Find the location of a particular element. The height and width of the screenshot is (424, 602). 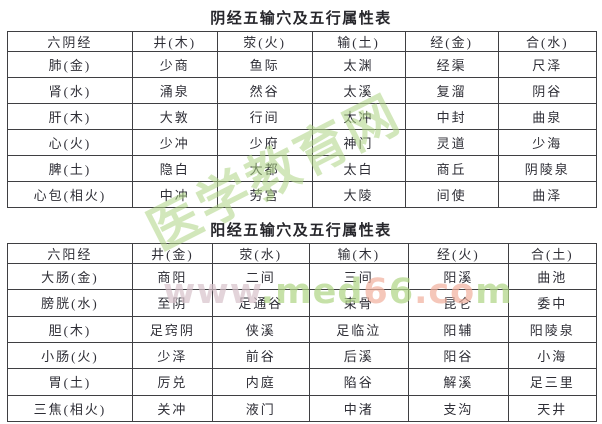

table-row: 胃(土) 厉兑 内庭 陷谷 解溪 足三里 is located at coordinates (302, 382).